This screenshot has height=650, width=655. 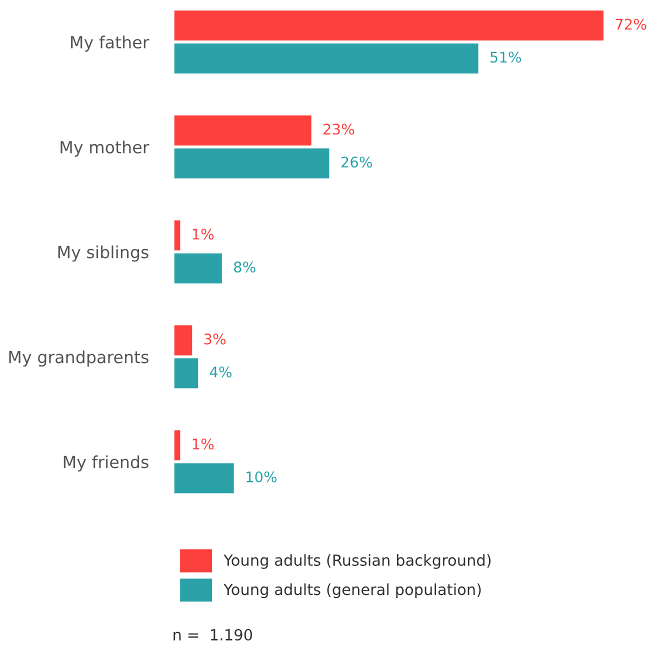 I want to click on data-label: 72%, so click(x=631, y=24).